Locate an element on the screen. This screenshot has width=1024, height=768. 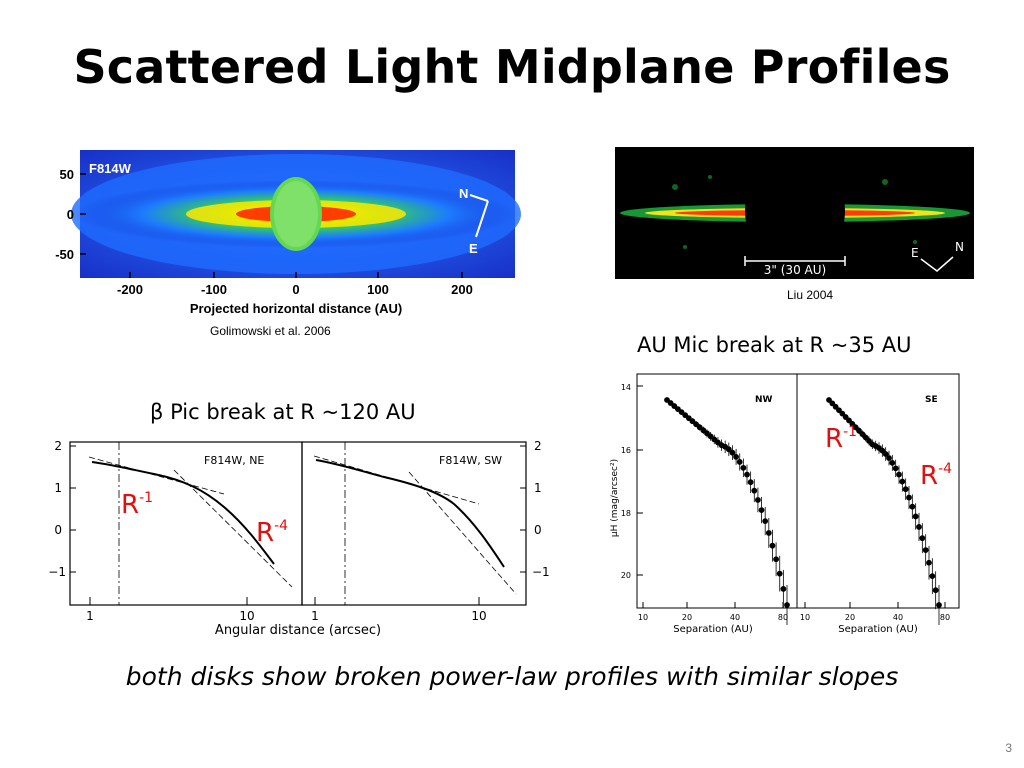
au-mic-image-caption: Liu 2004 is located at coordinates (810, 295).